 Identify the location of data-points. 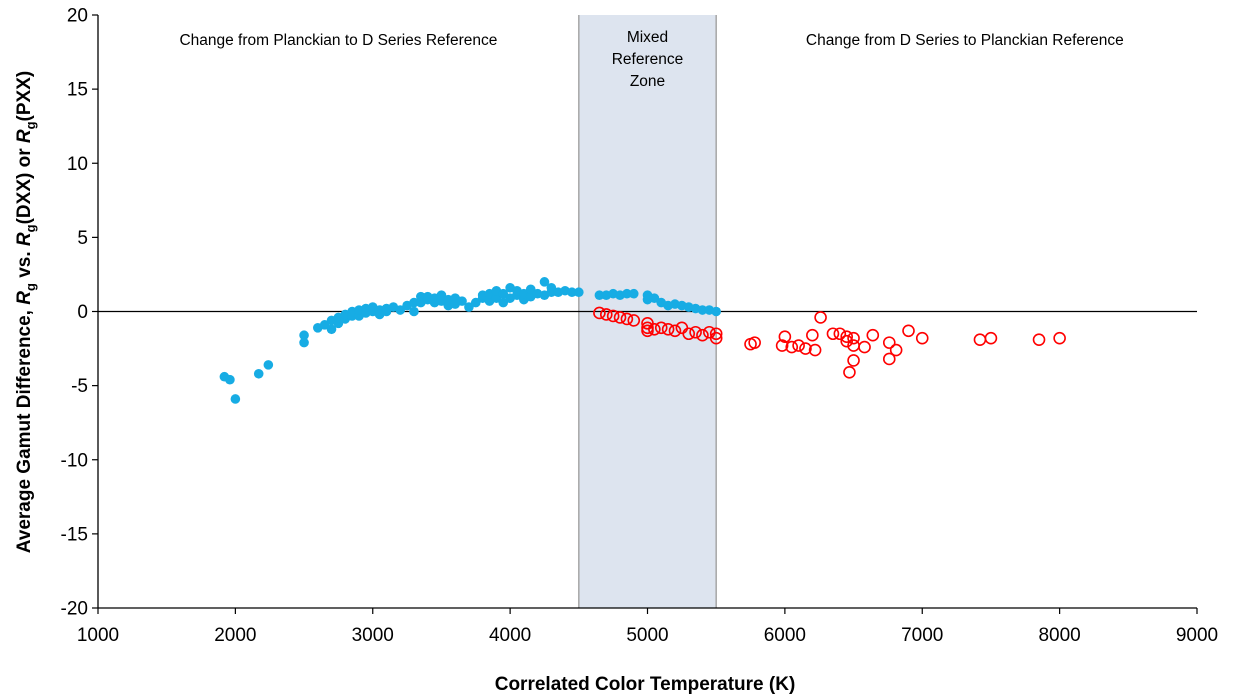
(642, 340).